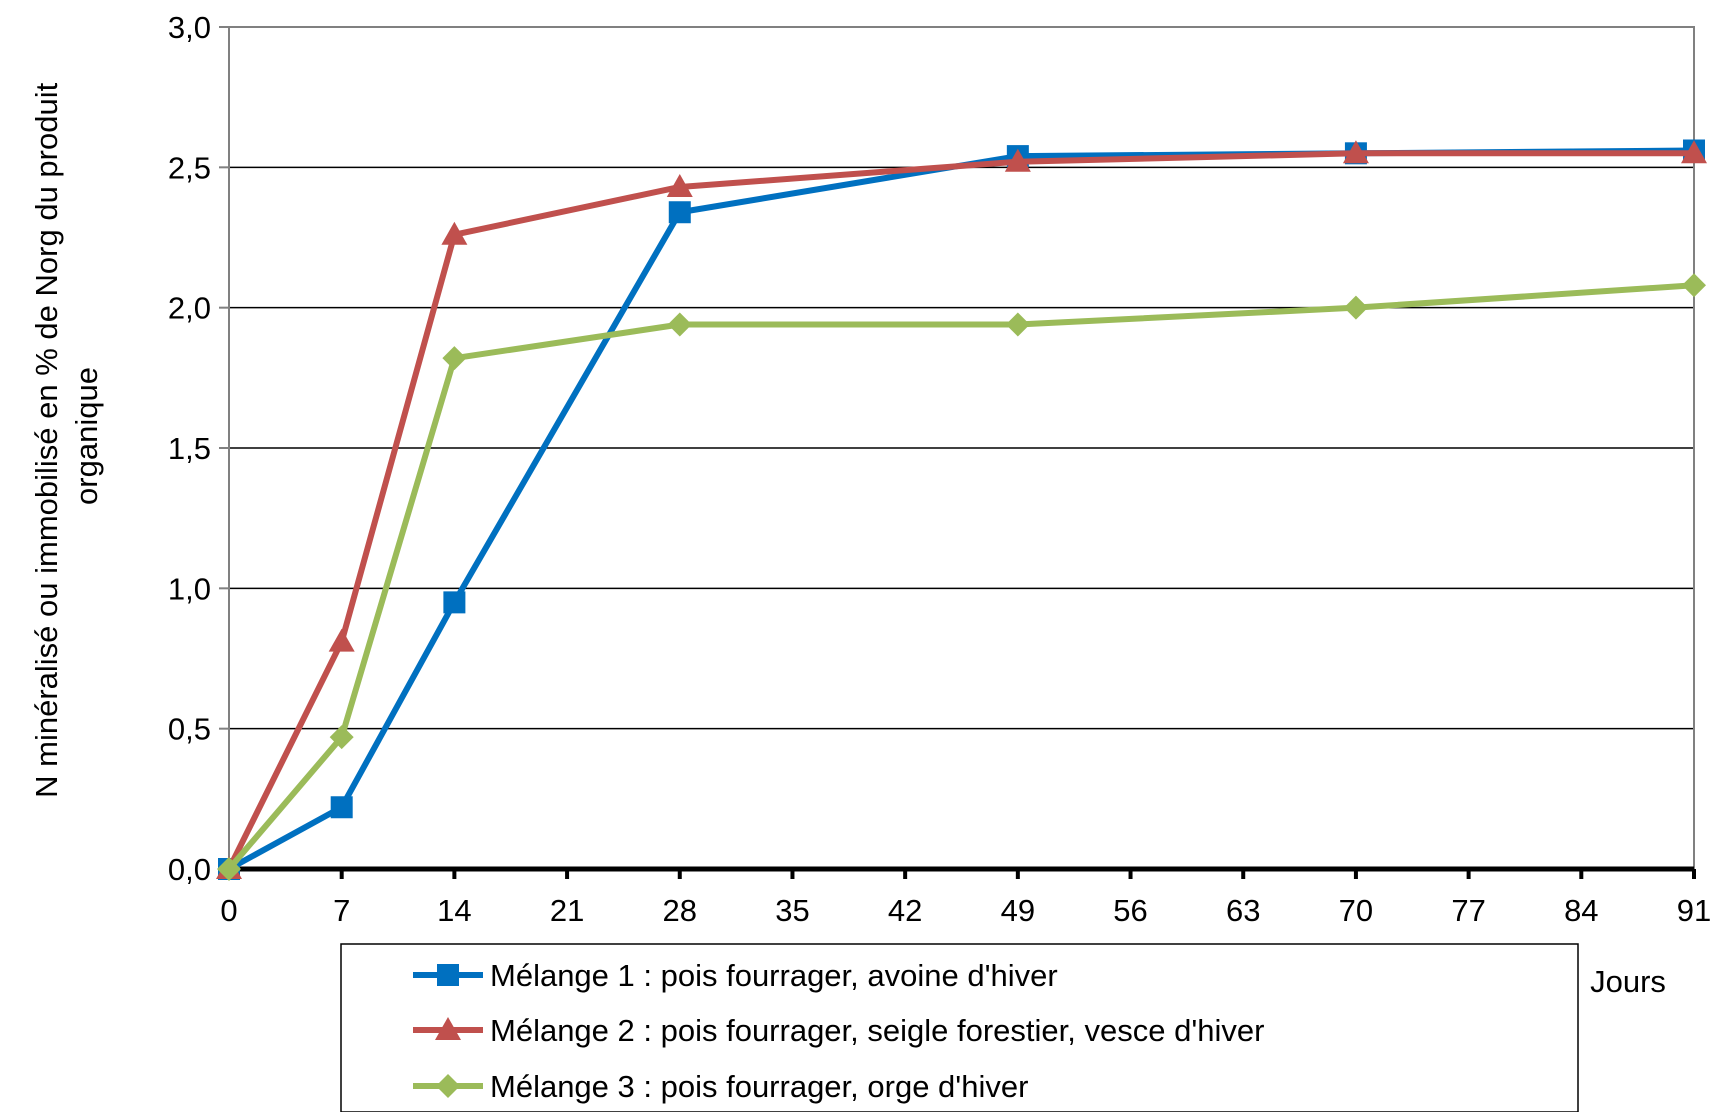 The width and height of the screenshot is (1716, 1117). Describe the element at coordinates (189, 167) in the screenshot. I see `y-tick-label: 2,5` at that location.